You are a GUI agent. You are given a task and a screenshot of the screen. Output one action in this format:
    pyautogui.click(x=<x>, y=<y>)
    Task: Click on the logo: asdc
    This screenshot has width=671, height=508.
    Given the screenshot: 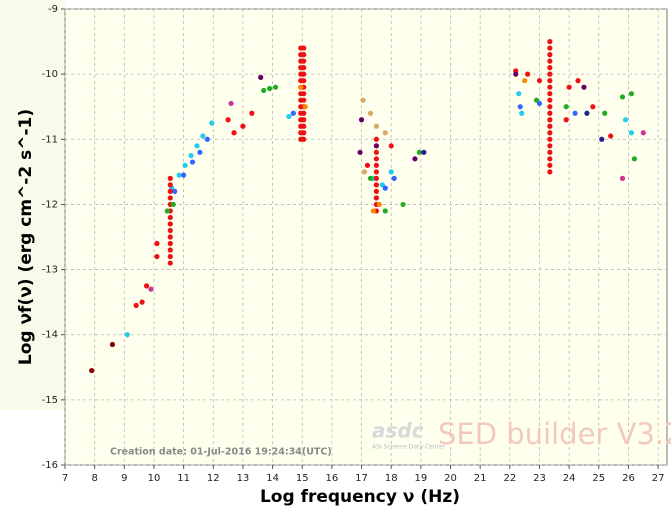 What is the action you would take?
    pyautogui.click(x=398, y=431)
    